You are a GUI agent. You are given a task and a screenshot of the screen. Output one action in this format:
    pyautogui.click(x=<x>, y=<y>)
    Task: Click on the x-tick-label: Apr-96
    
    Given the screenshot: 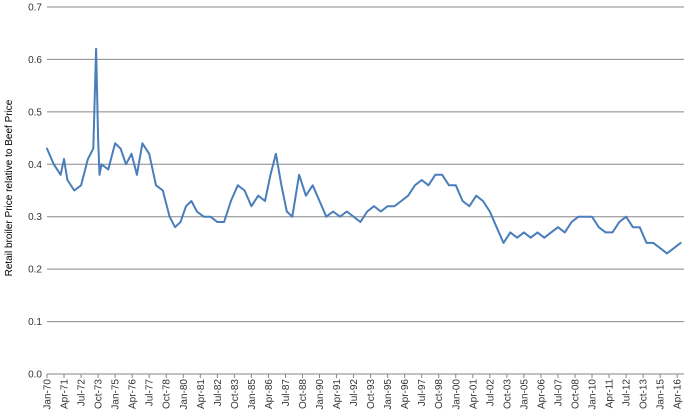 What is the action you would take?
    pyautogui.click(x=405, y=394)
    